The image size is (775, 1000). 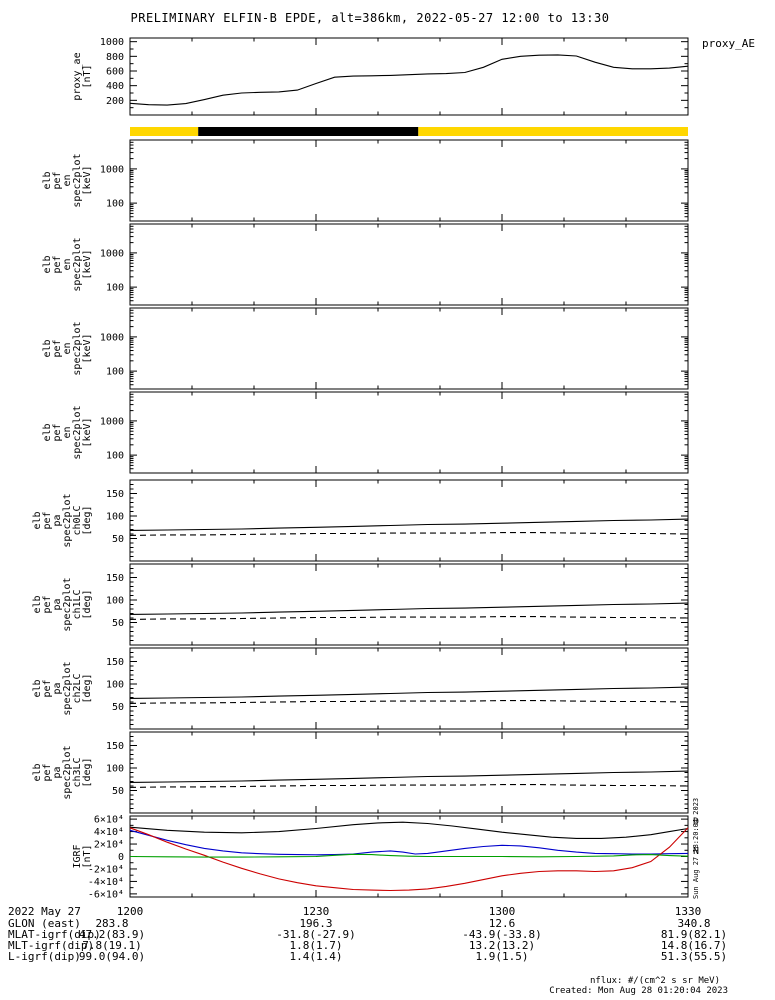 What do you see at coordinates (57, 348) in the screenshot?
I see `en2-ylabel-line: pef` at bounding box center [57, 348].